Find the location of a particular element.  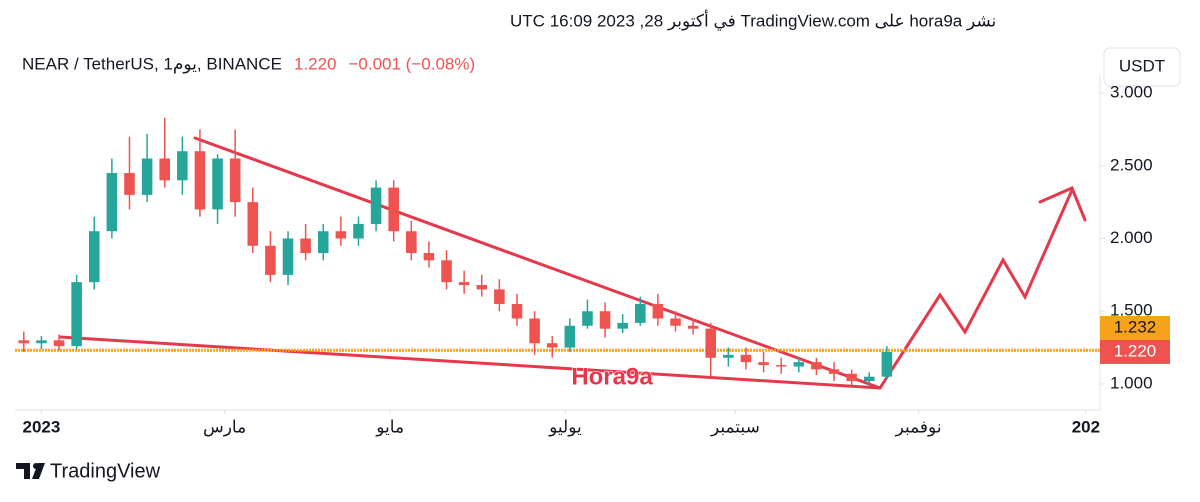

x-tick-label: 2023 is located at coordinates (42, 426).